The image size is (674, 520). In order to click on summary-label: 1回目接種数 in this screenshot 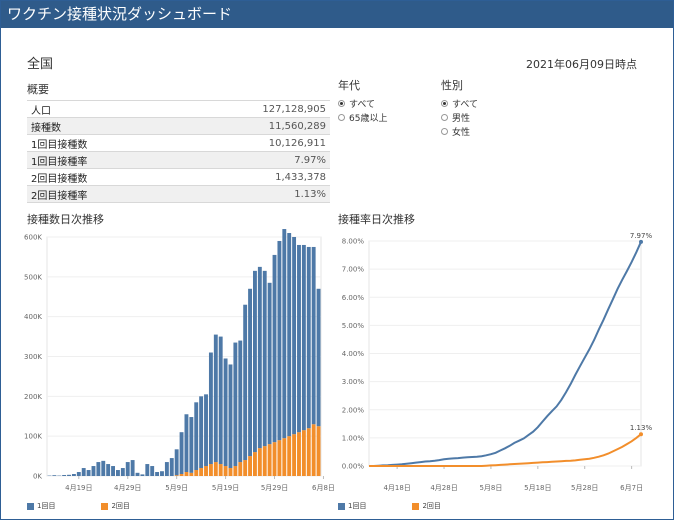, I will do `click(91, 143)`.